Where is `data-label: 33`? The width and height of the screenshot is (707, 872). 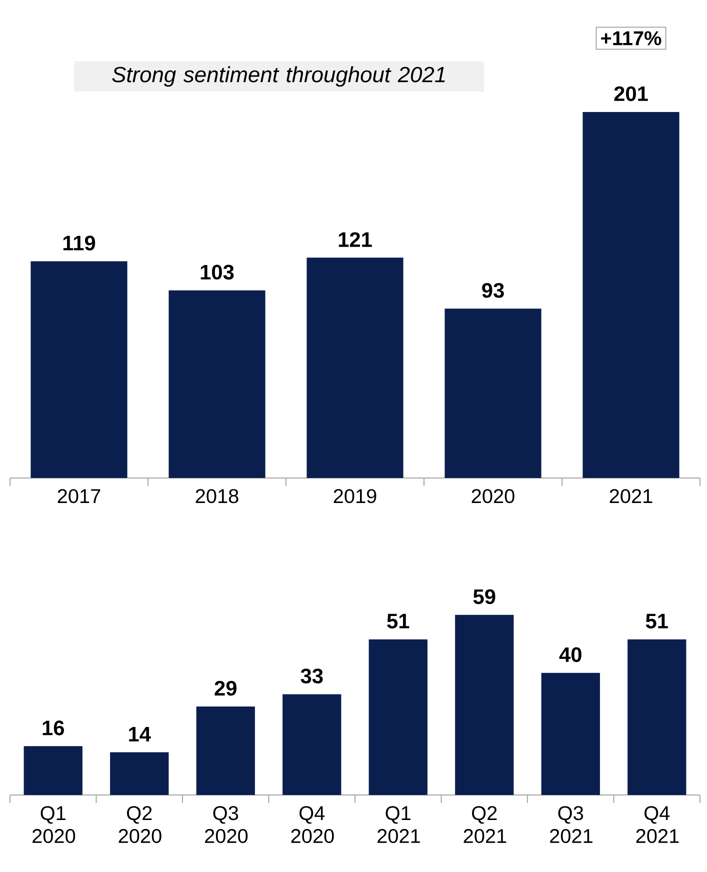 data-label: 33 is located at coordinates (311, 676).